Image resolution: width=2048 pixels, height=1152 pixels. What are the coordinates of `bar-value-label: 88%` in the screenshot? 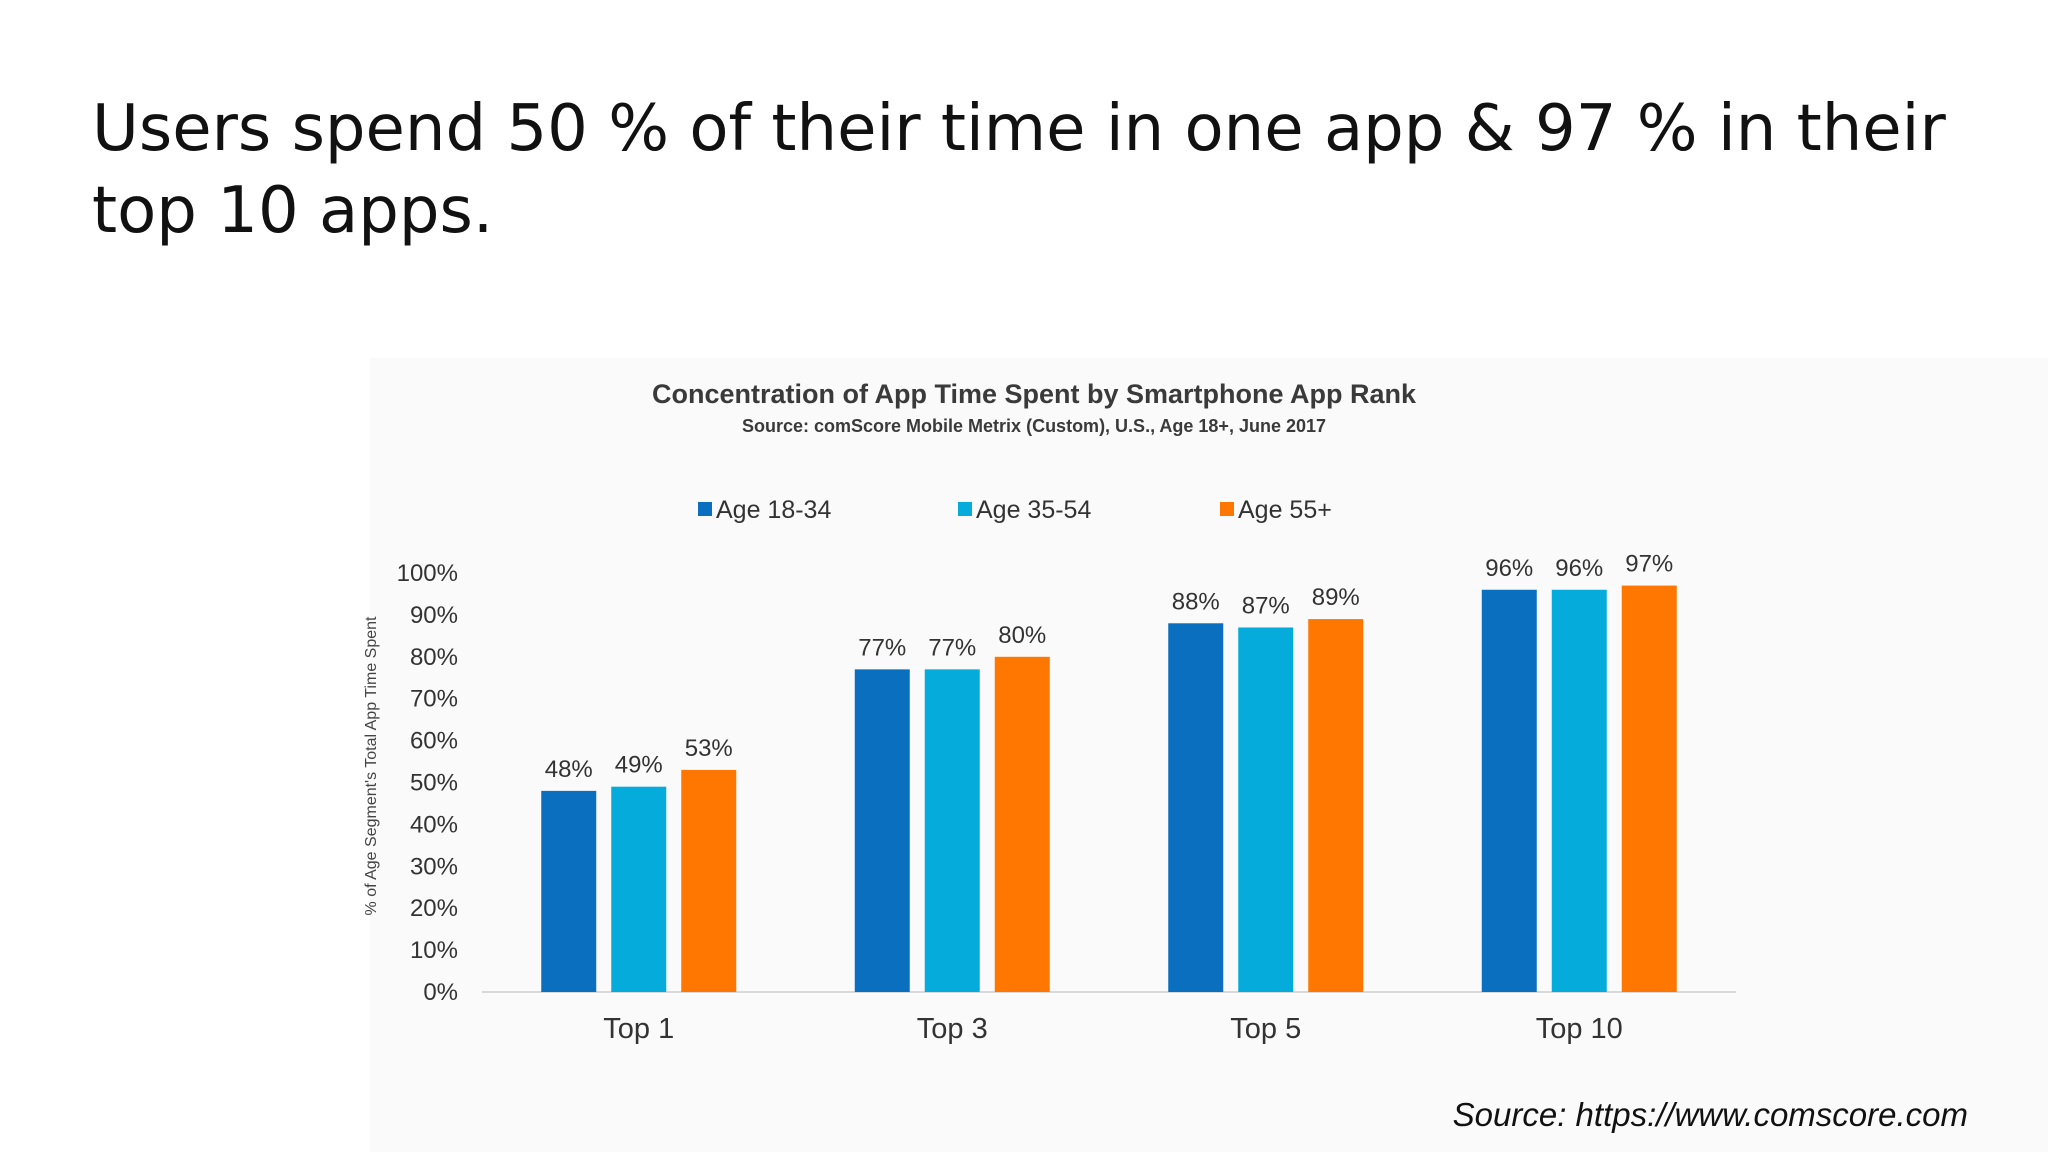 It's located at (1196, 601).